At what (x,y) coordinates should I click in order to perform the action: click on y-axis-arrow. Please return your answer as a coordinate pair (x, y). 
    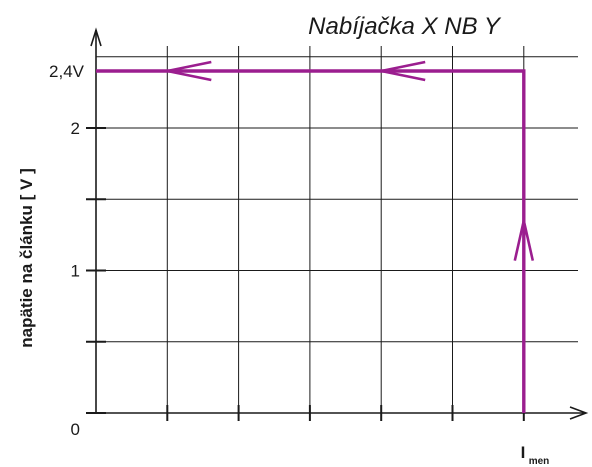
    Looking at the image, I should click on (96, 37).